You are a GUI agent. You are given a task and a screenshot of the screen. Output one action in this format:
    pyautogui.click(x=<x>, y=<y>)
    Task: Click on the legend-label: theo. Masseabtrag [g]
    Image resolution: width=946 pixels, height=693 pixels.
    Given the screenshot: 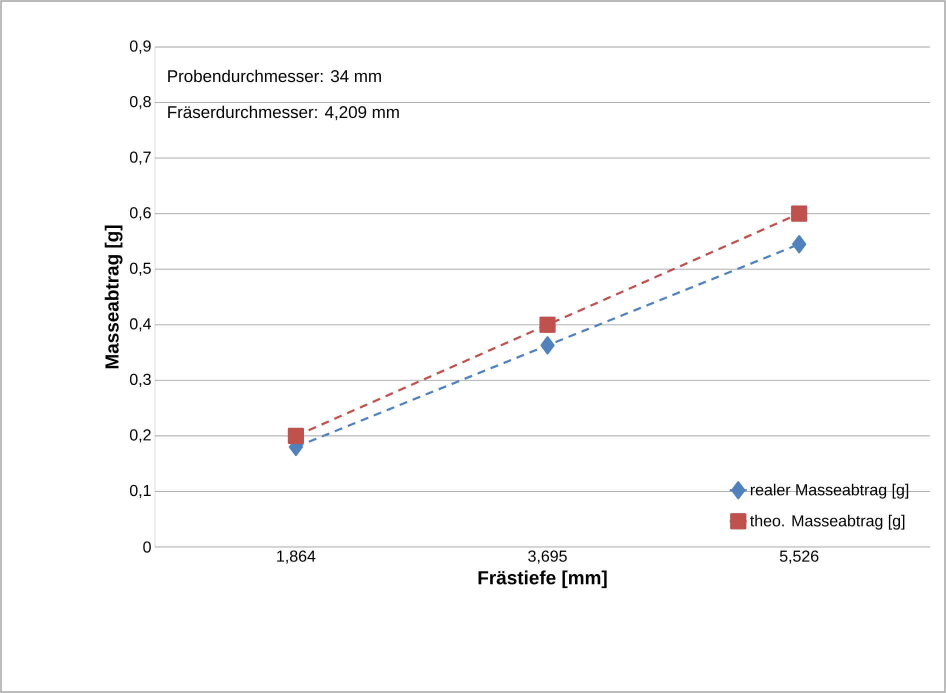 What is the action you would take?
    pyautogui.click(x=827, y=522)
    